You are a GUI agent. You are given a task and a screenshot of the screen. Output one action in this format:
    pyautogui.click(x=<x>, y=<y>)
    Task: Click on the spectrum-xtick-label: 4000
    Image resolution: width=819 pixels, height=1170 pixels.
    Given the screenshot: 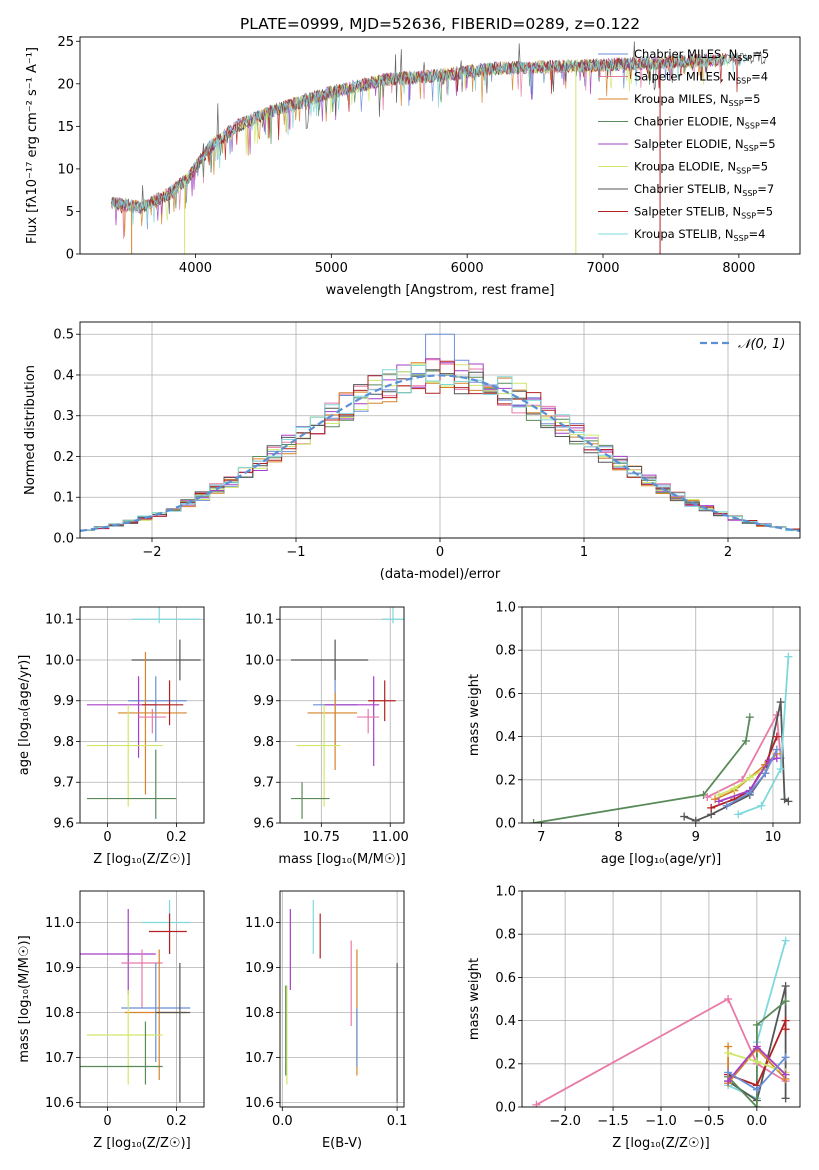 What is the action you would take?
    pyautogui.click(x=195, y=268)
    